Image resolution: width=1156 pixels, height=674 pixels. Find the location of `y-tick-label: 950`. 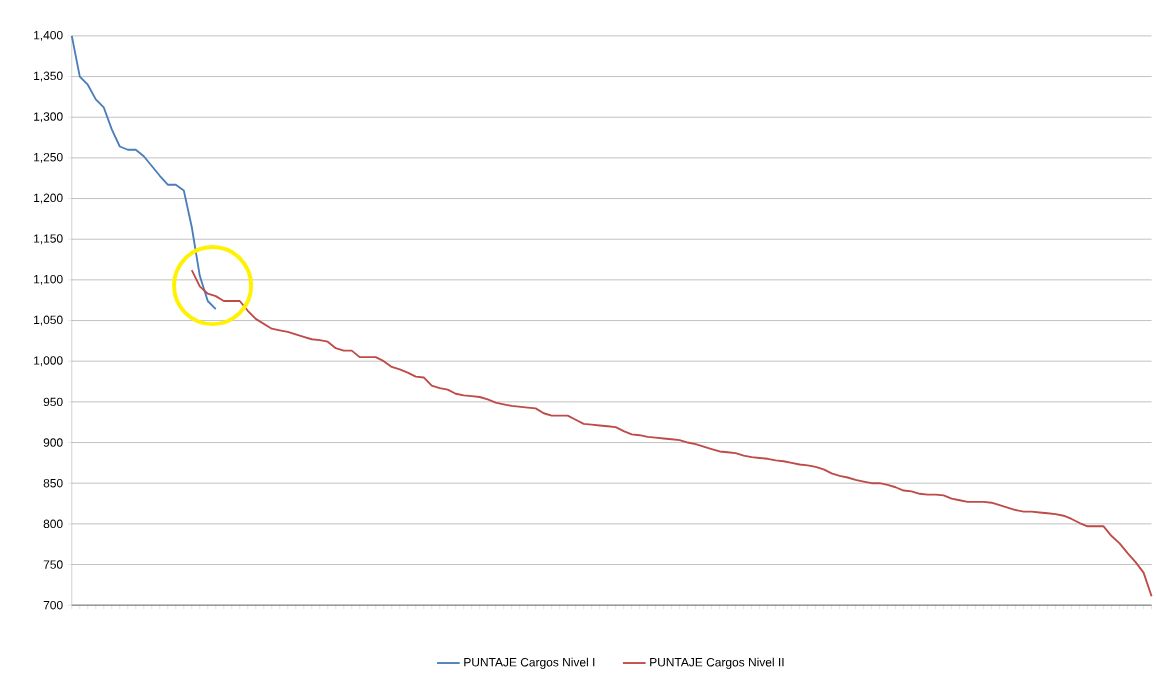

y-tick-label: 950 is located at coordinates (53, 402).